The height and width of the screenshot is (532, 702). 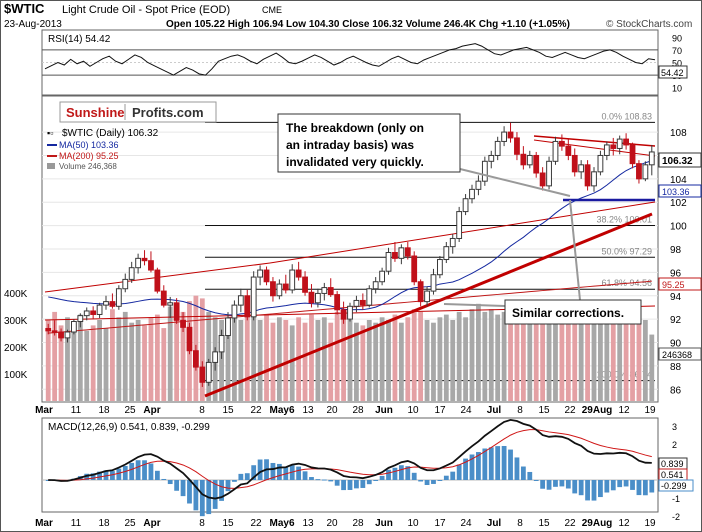 What do you see at coordinates (256, 410) in the screenshot?
I see `x-tick-label: 22` at bounding box center [256, 410].